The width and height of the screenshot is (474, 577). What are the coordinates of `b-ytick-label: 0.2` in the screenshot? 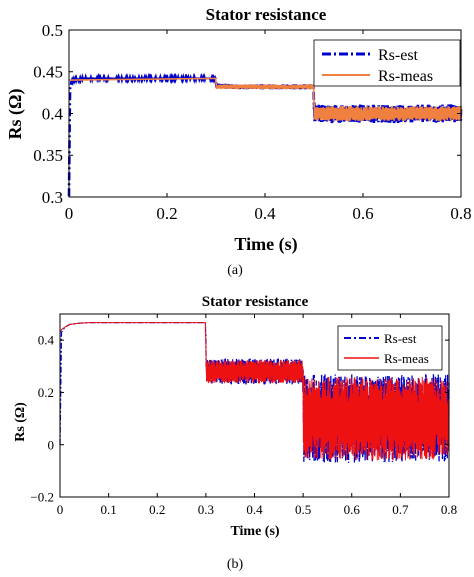 It's located at (46, 392).